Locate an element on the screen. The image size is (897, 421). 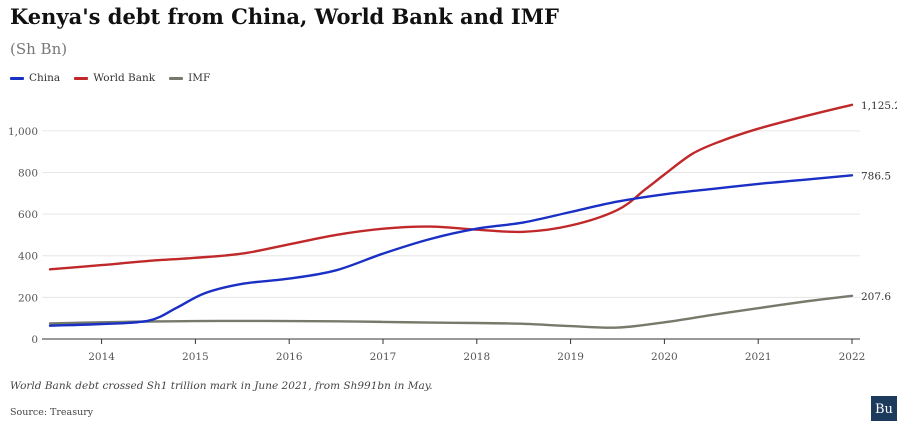
x-tick-label-2016: 2016 is located at coordinates (289, 357).